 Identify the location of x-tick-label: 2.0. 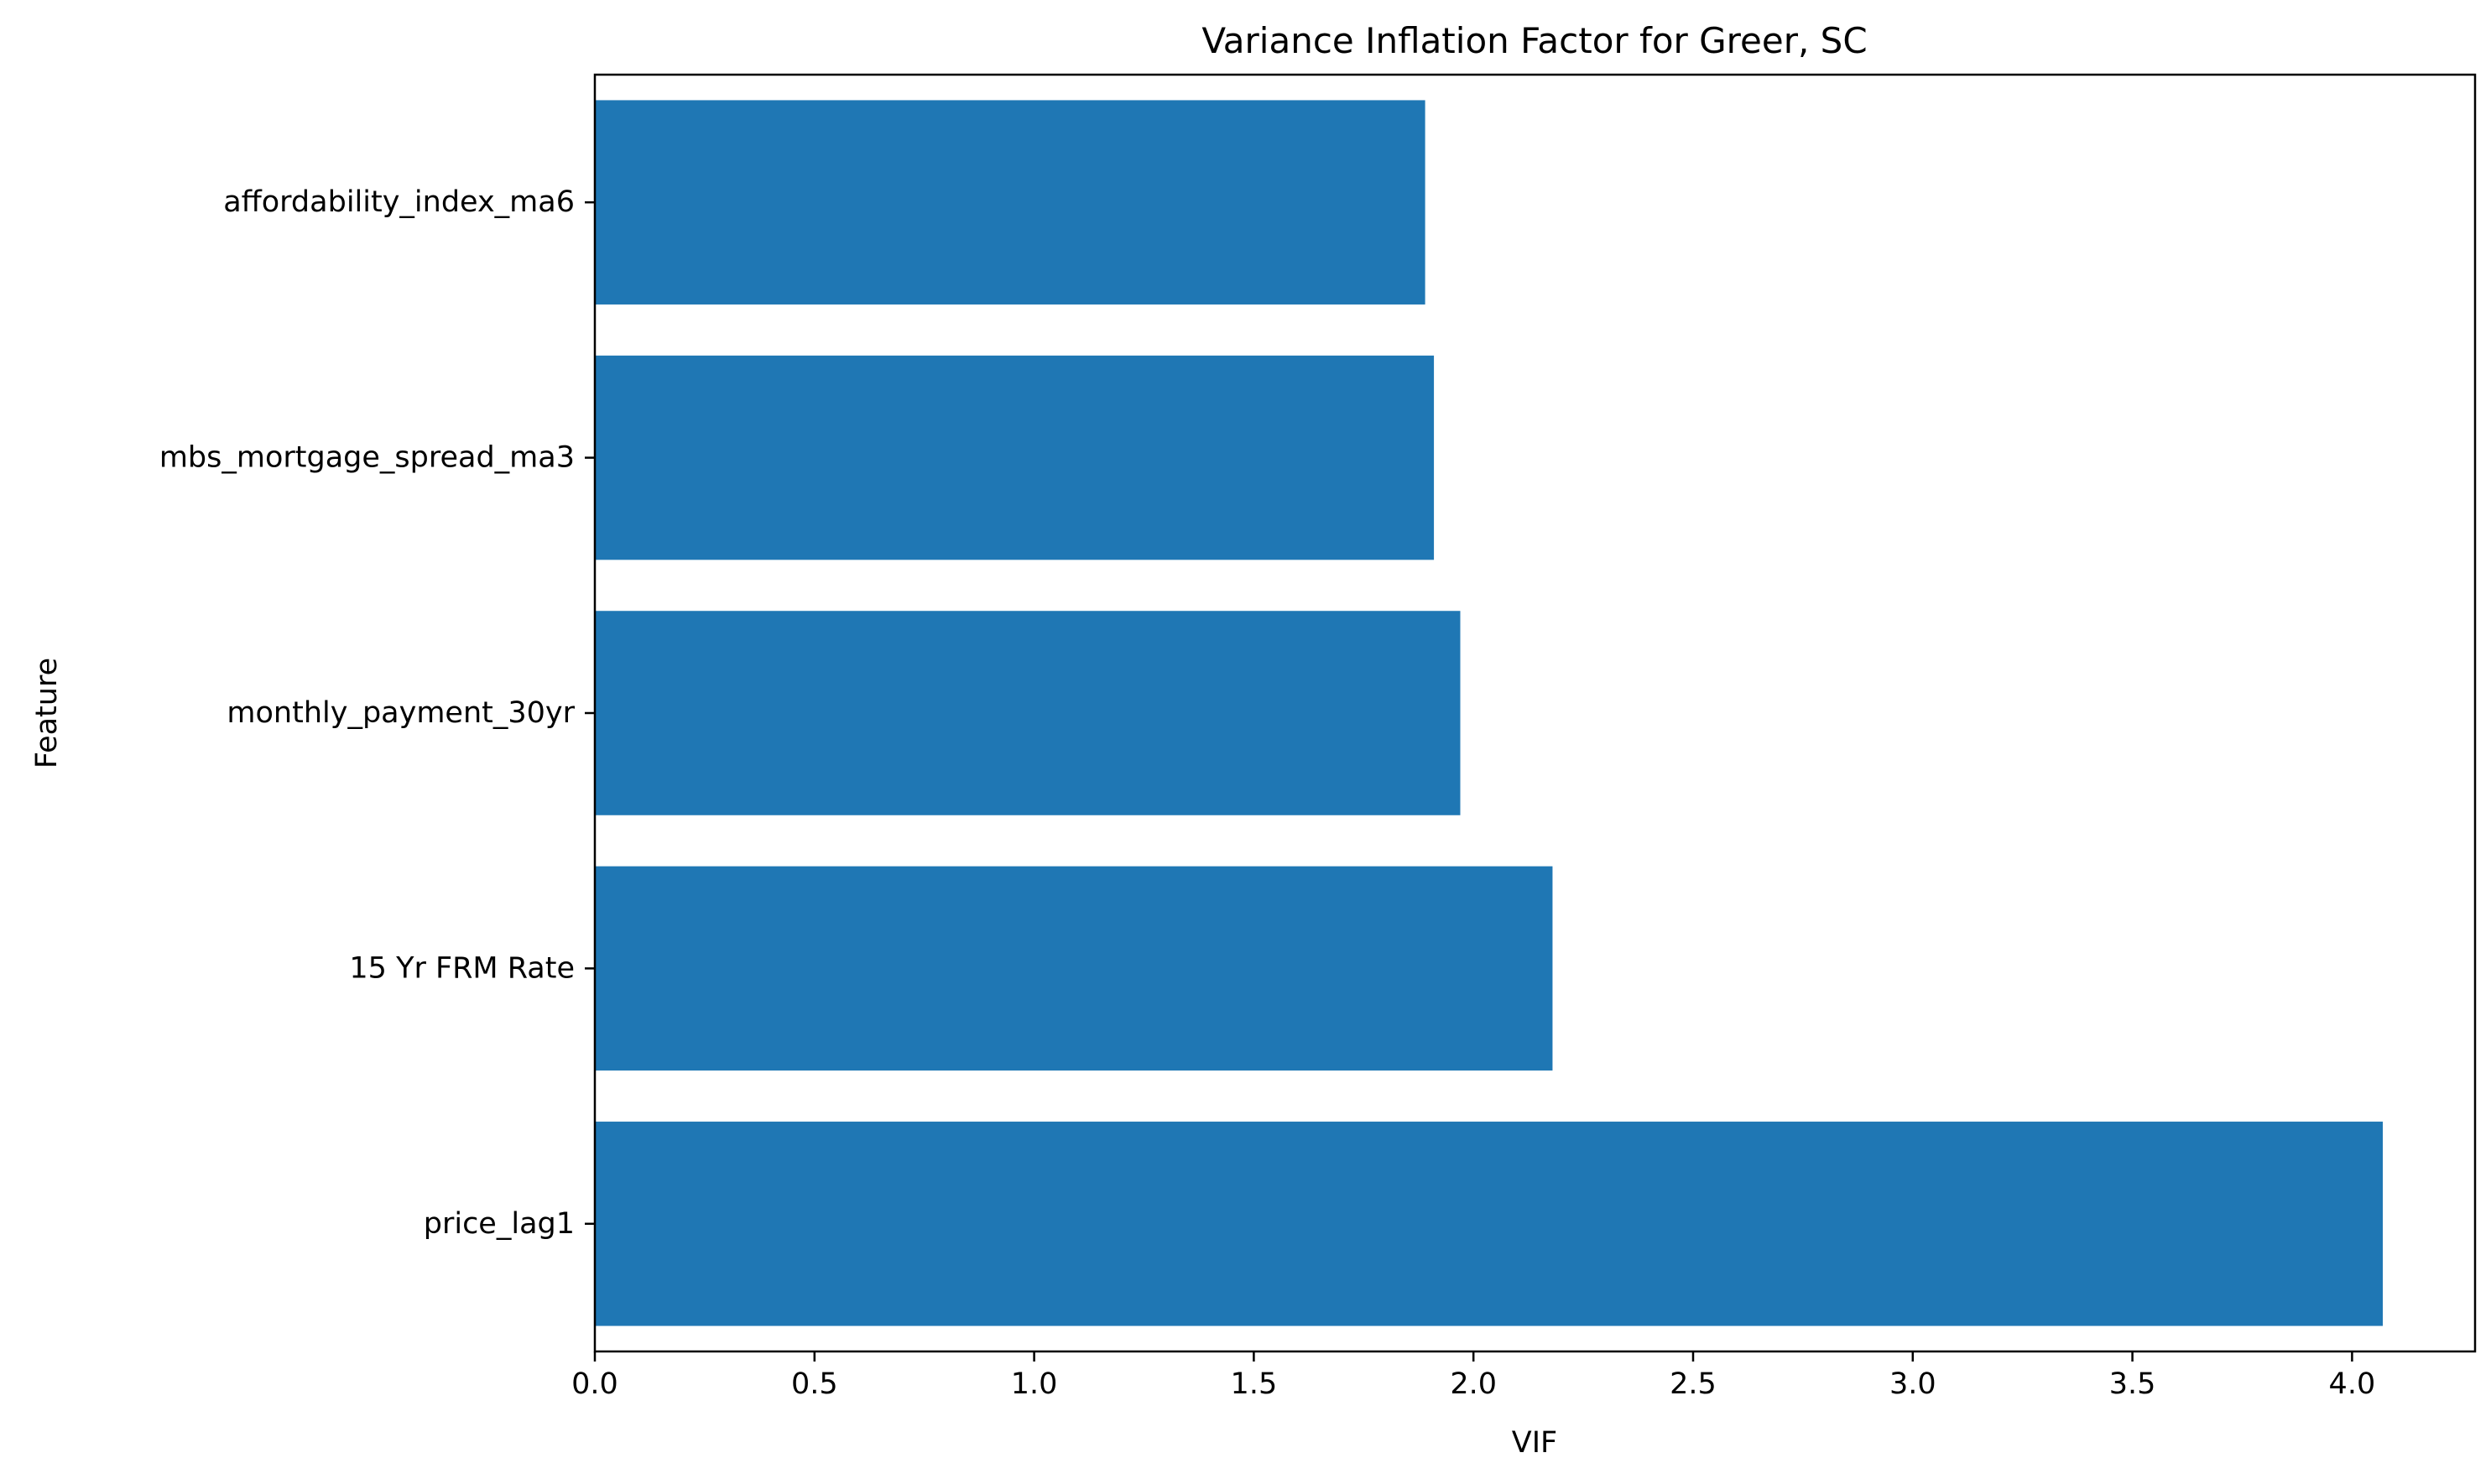
(1474, 1384).